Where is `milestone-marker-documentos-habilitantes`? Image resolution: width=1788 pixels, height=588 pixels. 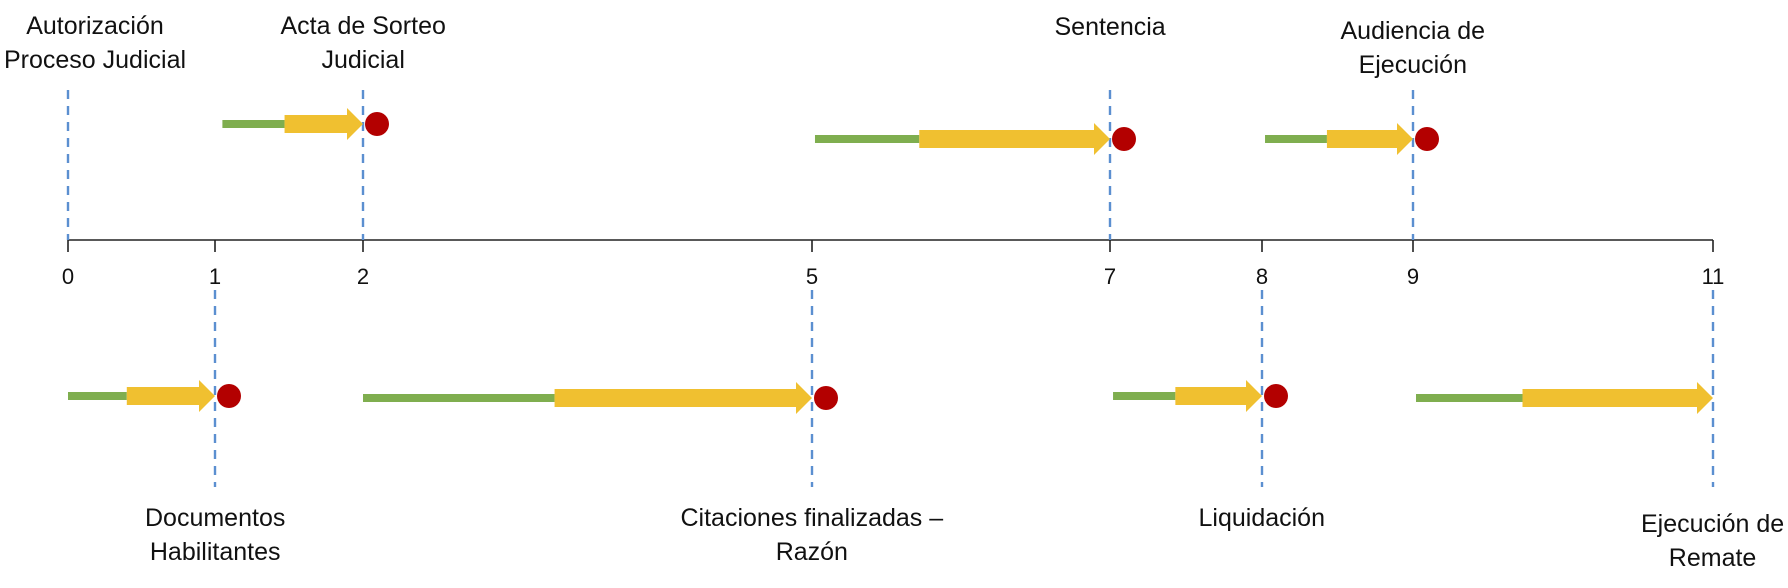
milestone-marker-documentos-habilitantes is located at coordinates (229, 396).